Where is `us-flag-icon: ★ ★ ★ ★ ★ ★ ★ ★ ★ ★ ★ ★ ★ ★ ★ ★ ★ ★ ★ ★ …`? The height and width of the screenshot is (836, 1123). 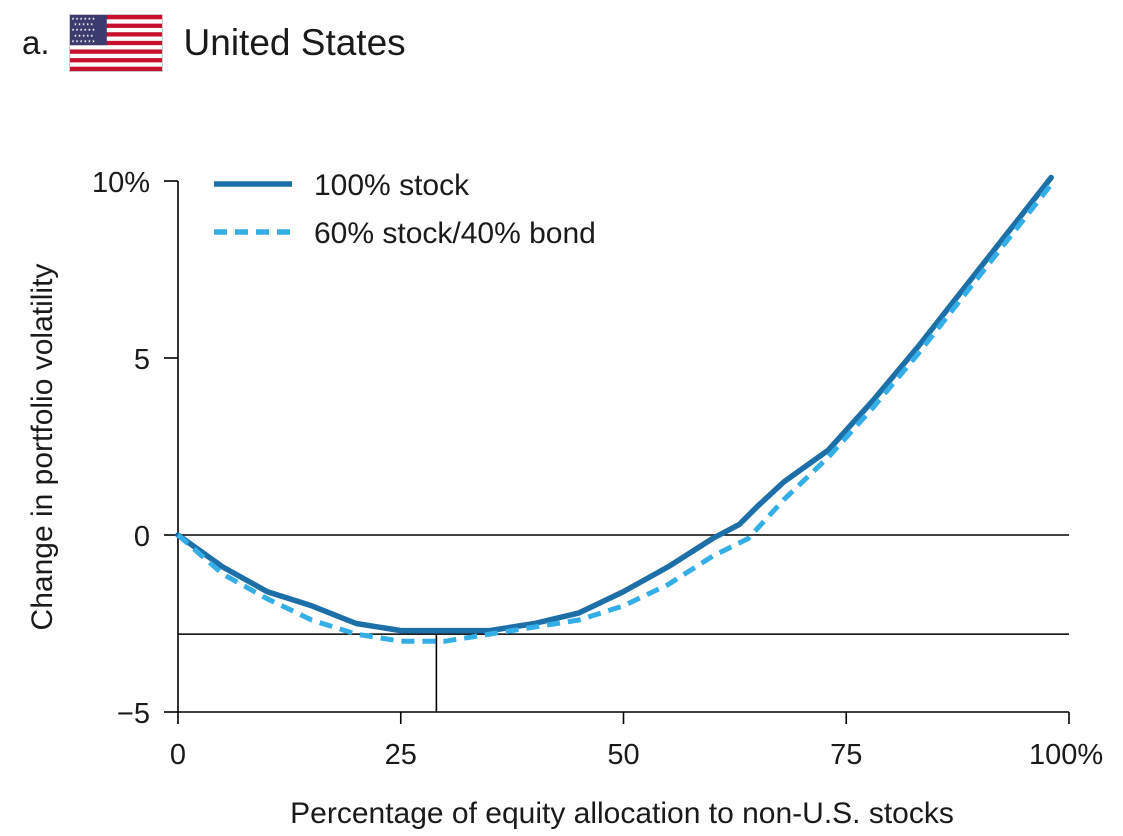 us-flag-icon: ★ ★ ★ ★ ★ ★ ★ ★ ★ ★ ★ ★ ★ ★ ★ ★ ★ ★ ★ ★ … is located at coordinates (115, 43).